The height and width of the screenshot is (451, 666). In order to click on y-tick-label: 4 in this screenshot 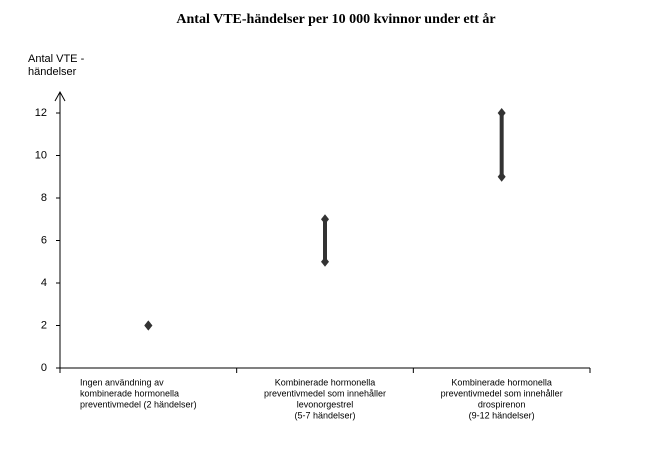, I will do `click(44, 283)`.